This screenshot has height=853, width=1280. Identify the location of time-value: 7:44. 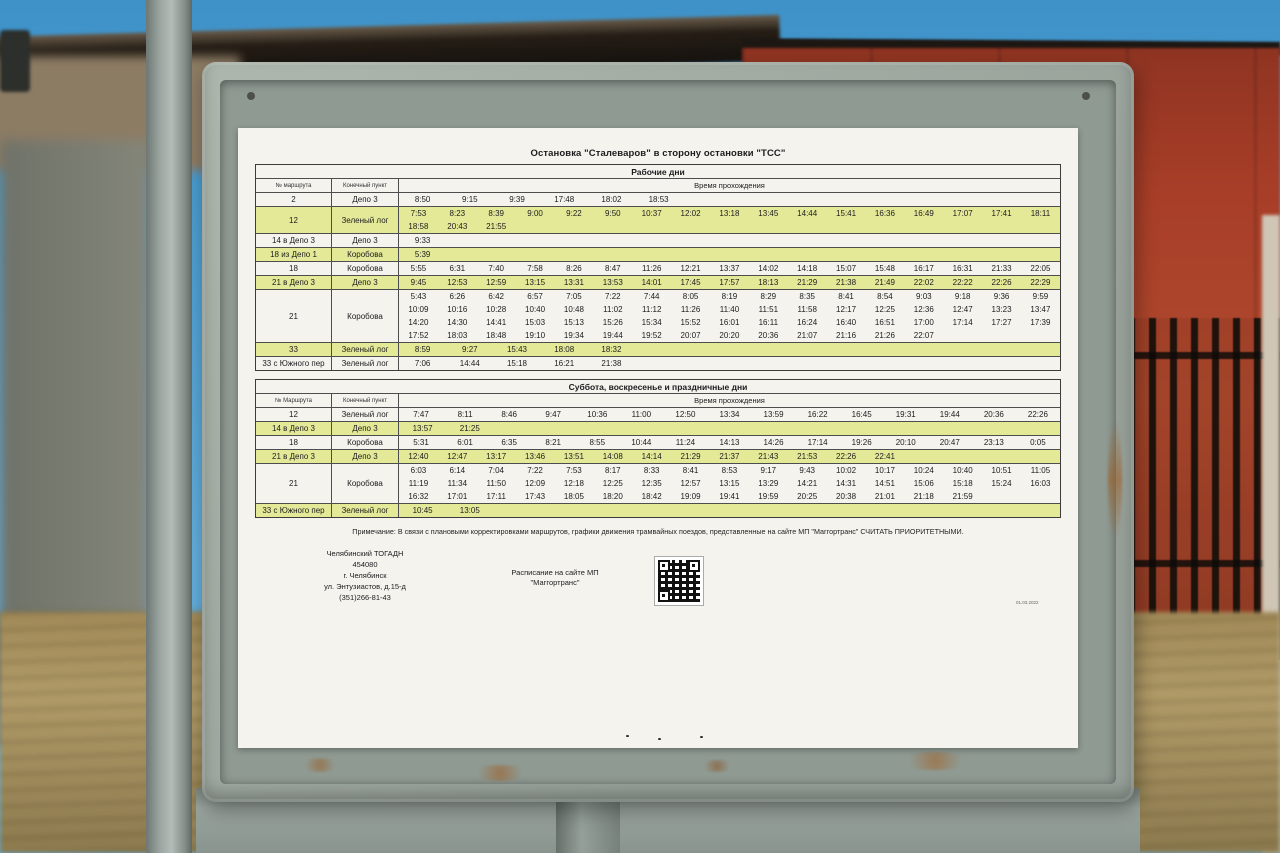
(651, 296).